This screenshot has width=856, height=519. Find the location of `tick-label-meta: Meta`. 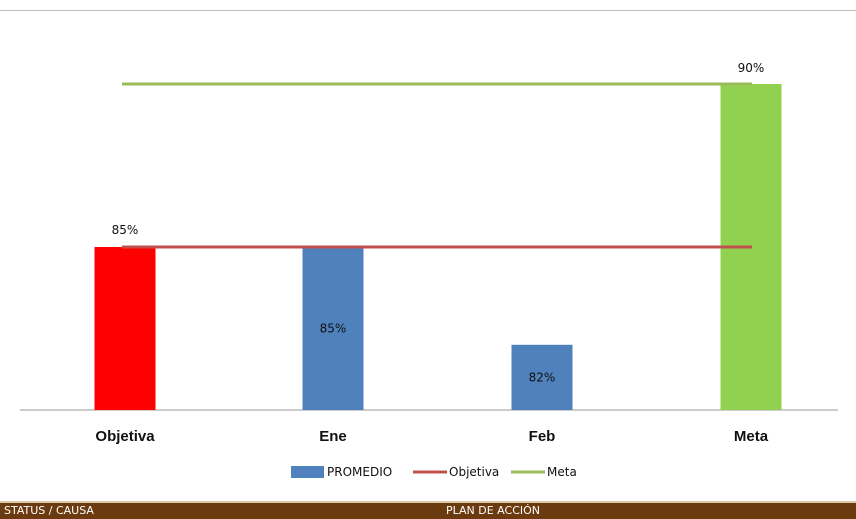

tick-label-meta: Meta is located at coordinates (751, 436).